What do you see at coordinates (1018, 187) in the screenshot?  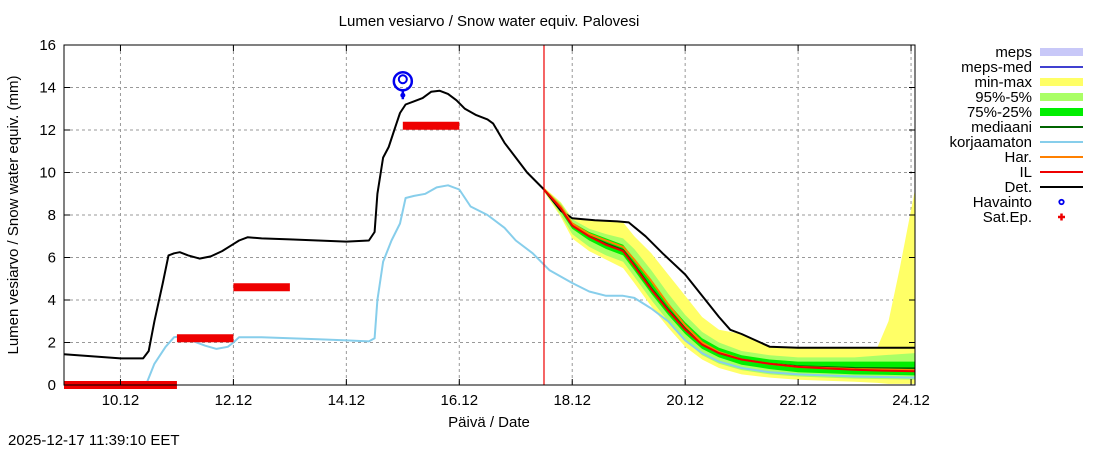 I see `legend-label: Det.` at bounding box center [1018, 187].